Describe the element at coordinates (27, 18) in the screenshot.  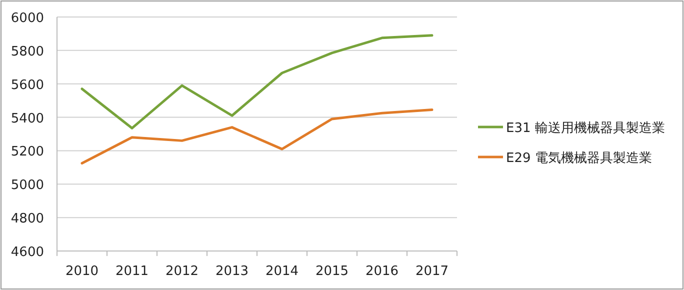
I see `y-tick-label: 6000` at that location.